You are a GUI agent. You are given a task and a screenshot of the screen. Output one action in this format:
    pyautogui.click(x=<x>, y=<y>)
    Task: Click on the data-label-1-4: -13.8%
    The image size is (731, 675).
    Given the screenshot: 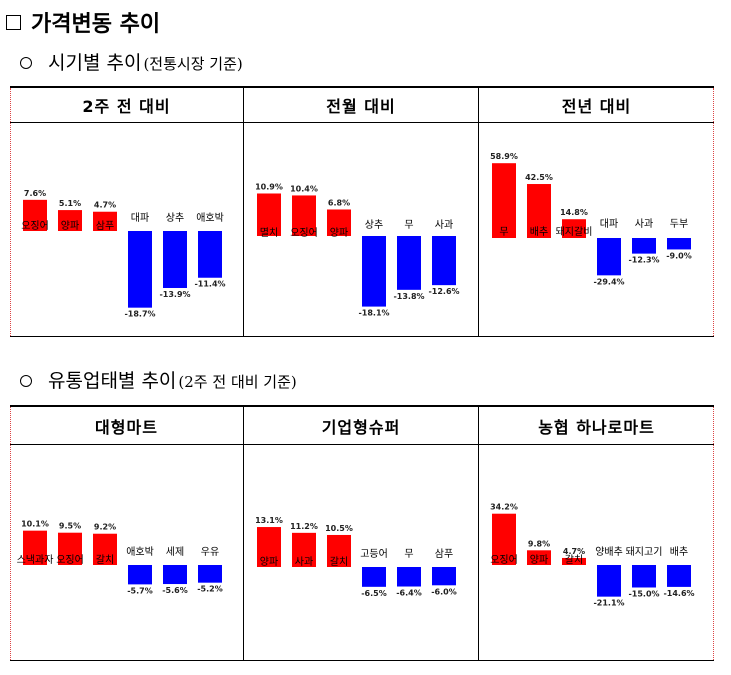 What is the action you would take?
    pyautogui.click(x=408, y=296)
    